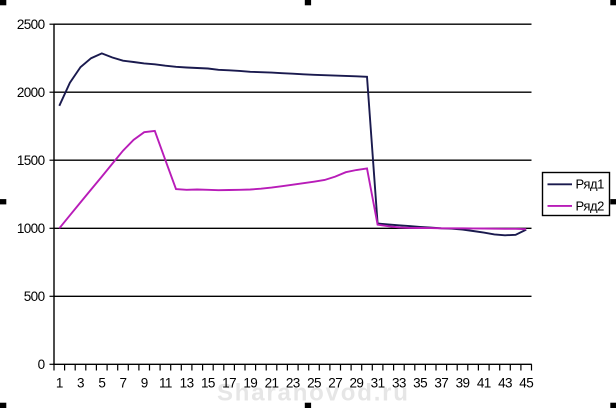 The image size is (616, 408). I want to click on svg-text: Sharanovod.ru, so click(313, 392).